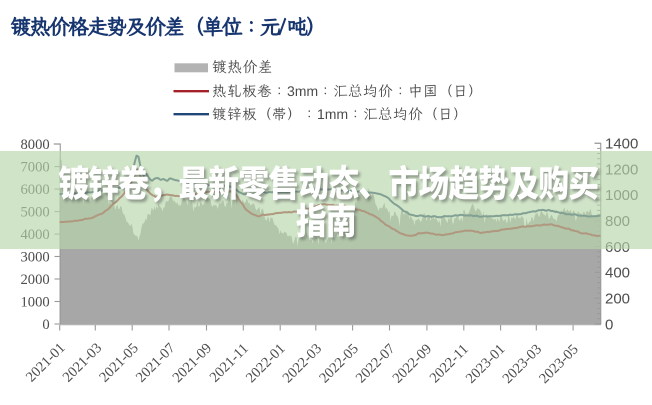 This screenshot has width=652, height=405. What do you see at coordinates (617, 299) in the screenshot?
I see `svg-text: 200` at bounding box center [617, 299].